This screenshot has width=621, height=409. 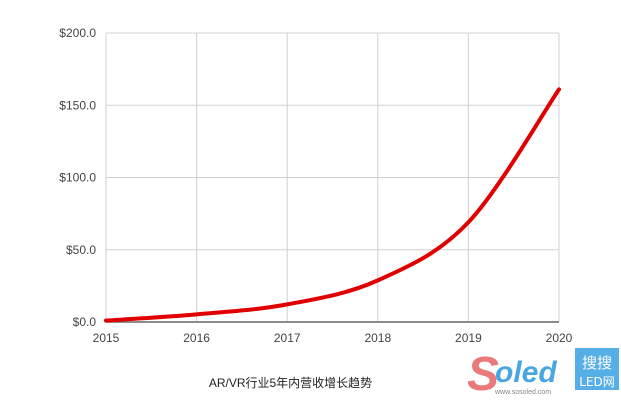 I want to click on svg-text: www.sosoled.com, so click(x=522, y=392).